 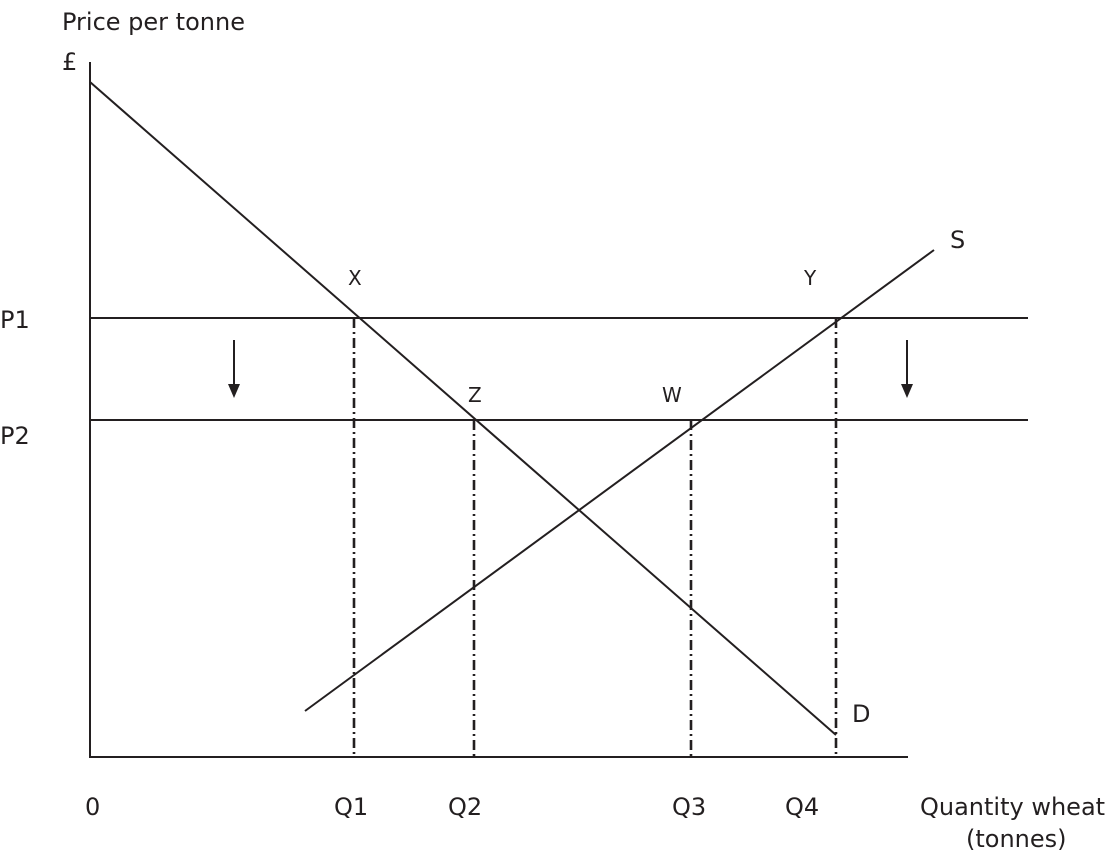 I want to click on quantity-label-q3: Q3, so click(x=689, y=807).